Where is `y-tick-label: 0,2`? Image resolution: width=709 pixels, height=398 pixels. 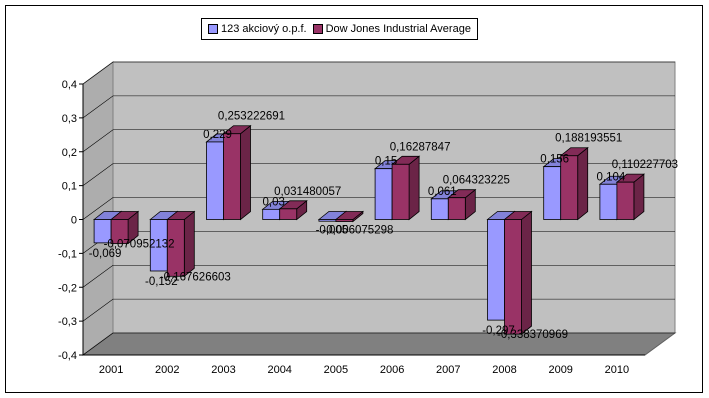 y-tick-label: 0,2 is located at coordinates (69, 153).